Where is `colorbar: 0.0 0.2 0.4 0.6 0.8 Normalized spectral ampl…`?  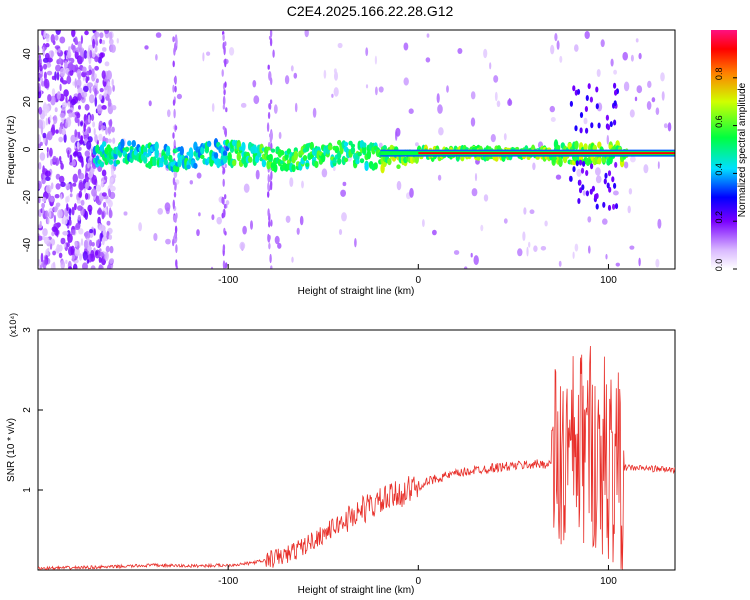
colorbar: 0.0 0.2 0.4 0.6 0.8 Normalized spectral ampl… is located at coordinates (729, 150).